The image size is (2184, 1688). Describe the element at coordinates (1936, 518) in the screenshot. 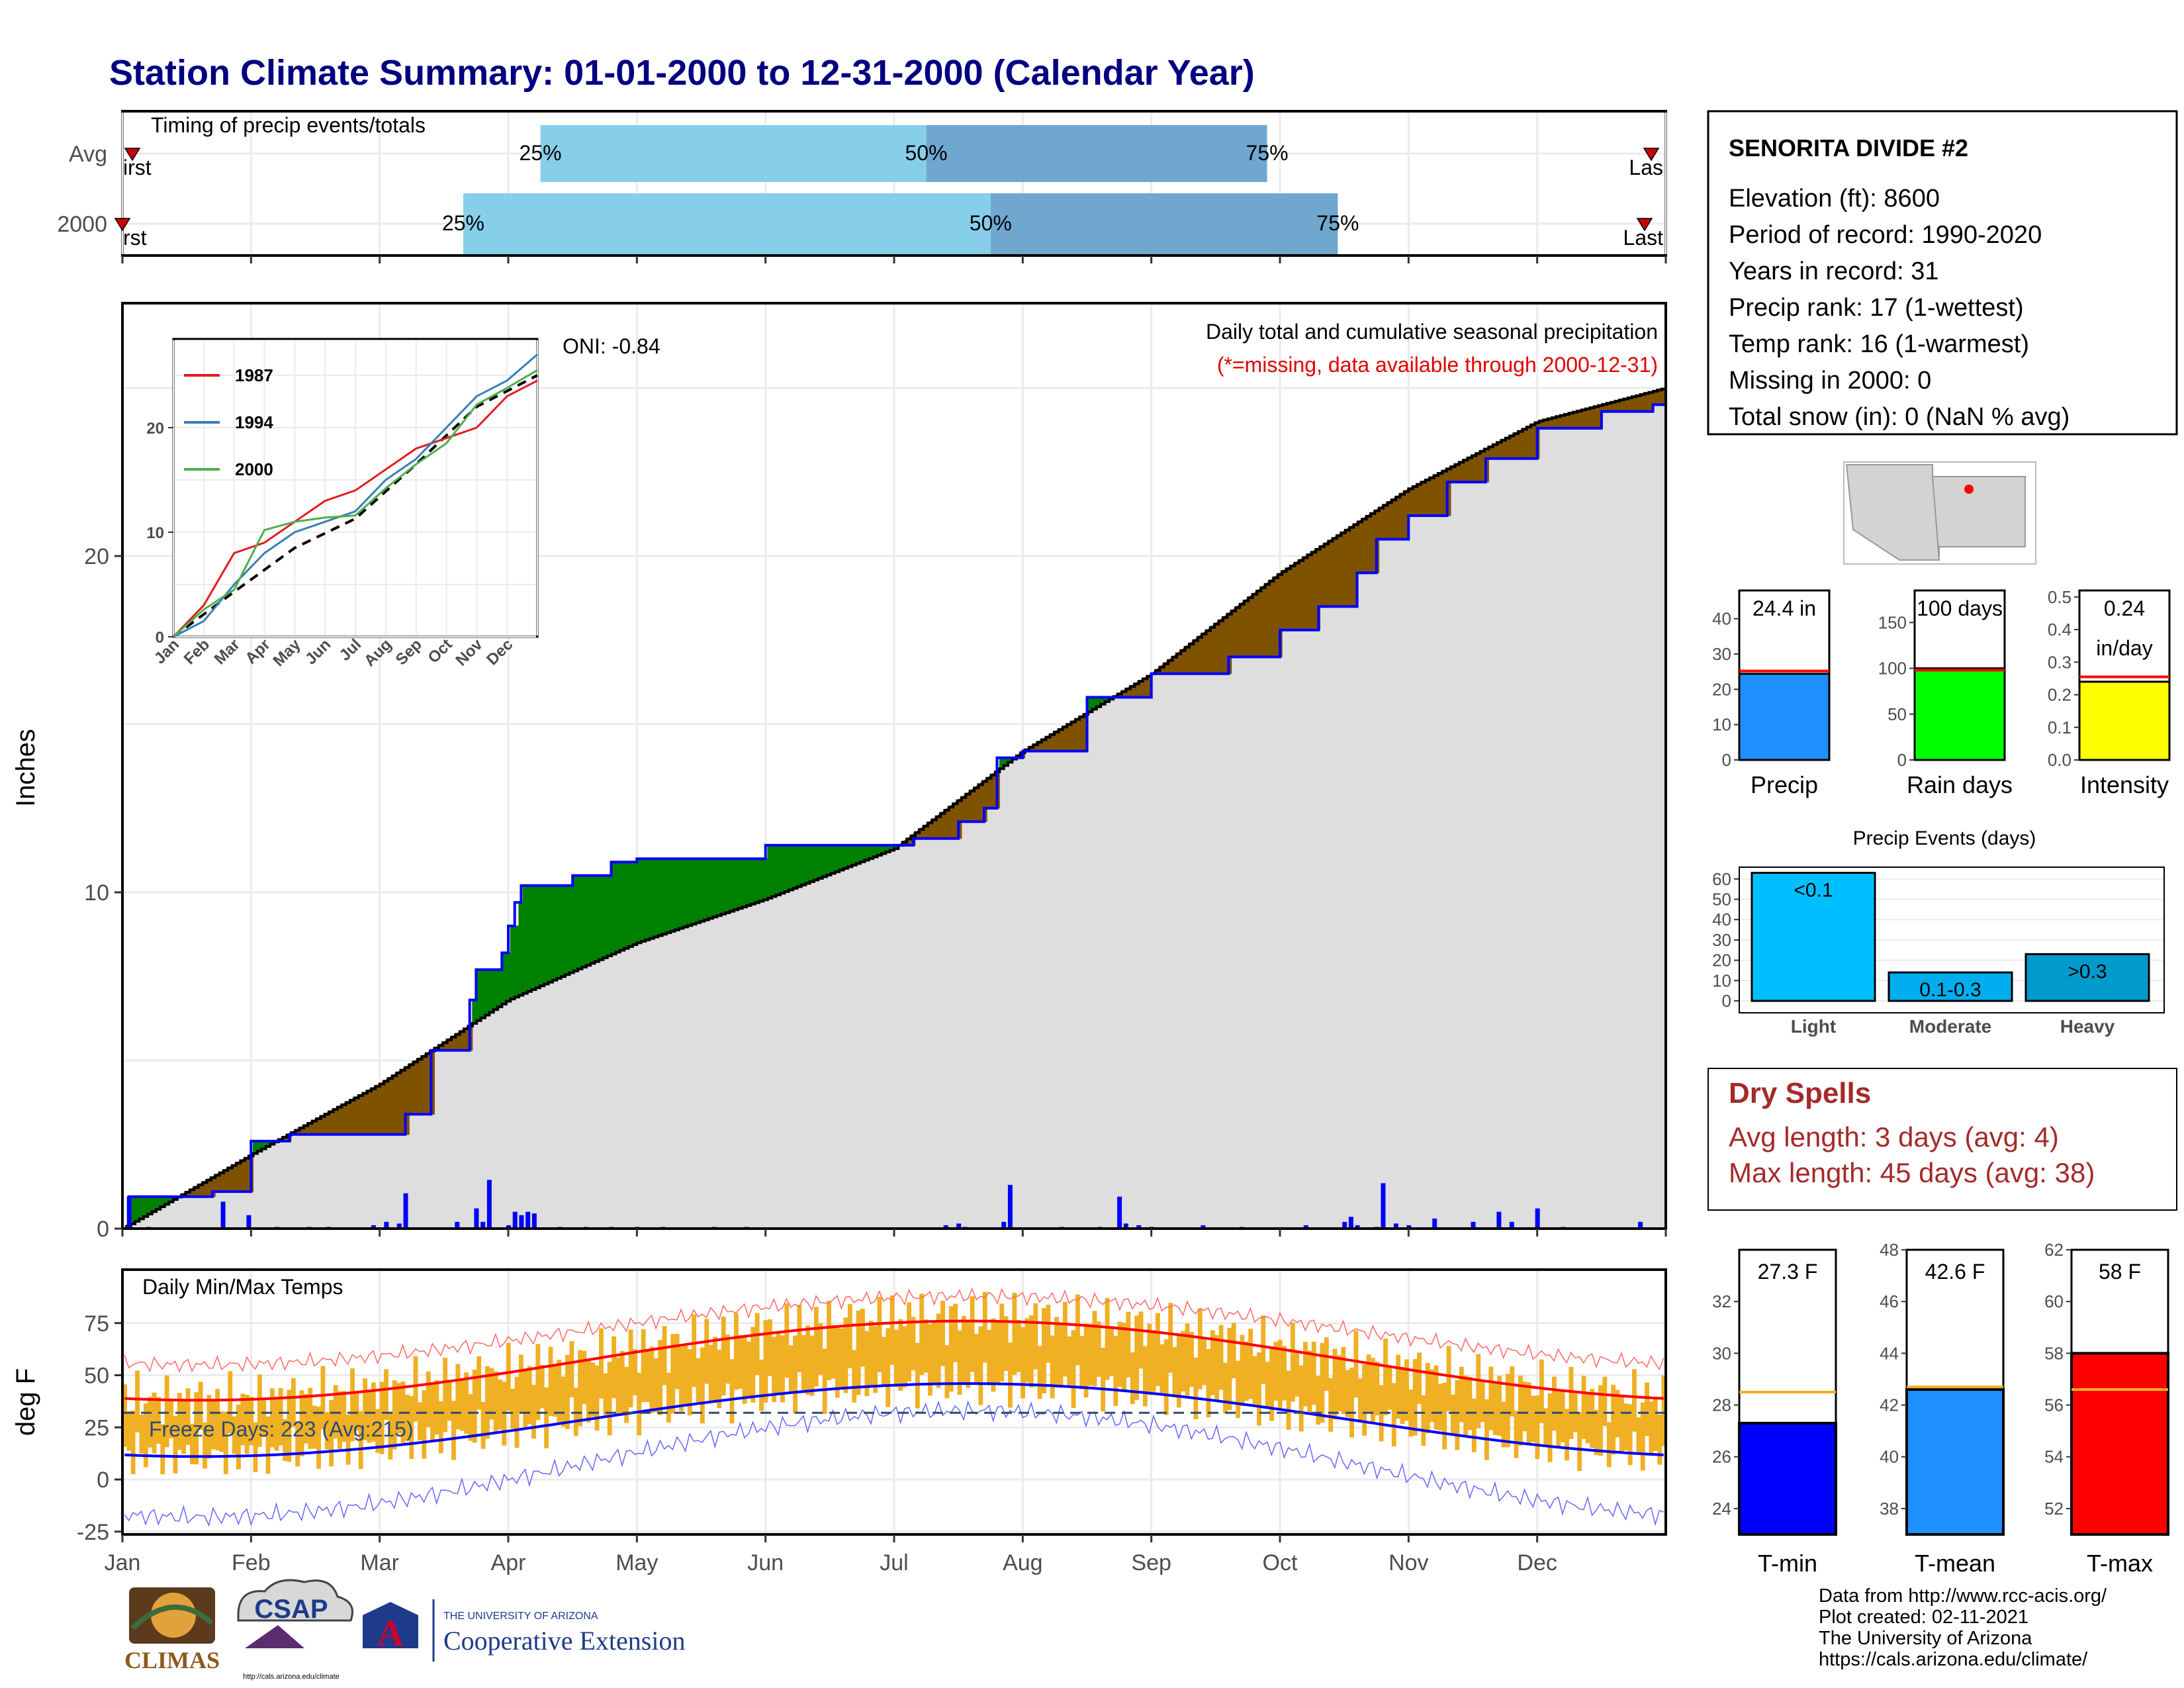

I see `state-border` at that location.